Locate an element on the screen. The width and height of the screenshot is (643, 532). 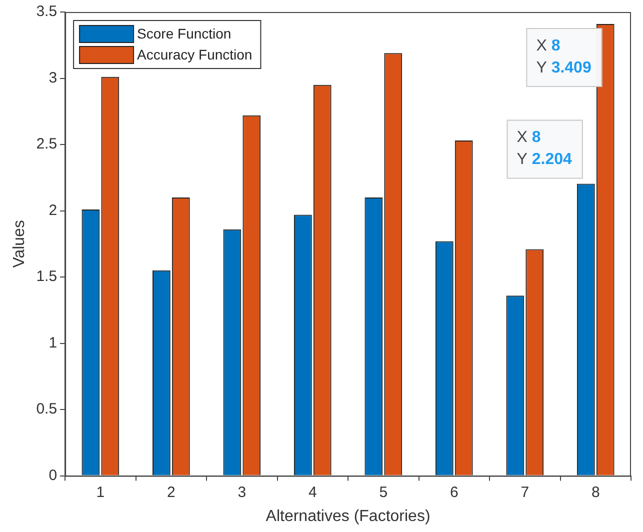
x-tick-label: 2 is located at coordinates (171, 492).